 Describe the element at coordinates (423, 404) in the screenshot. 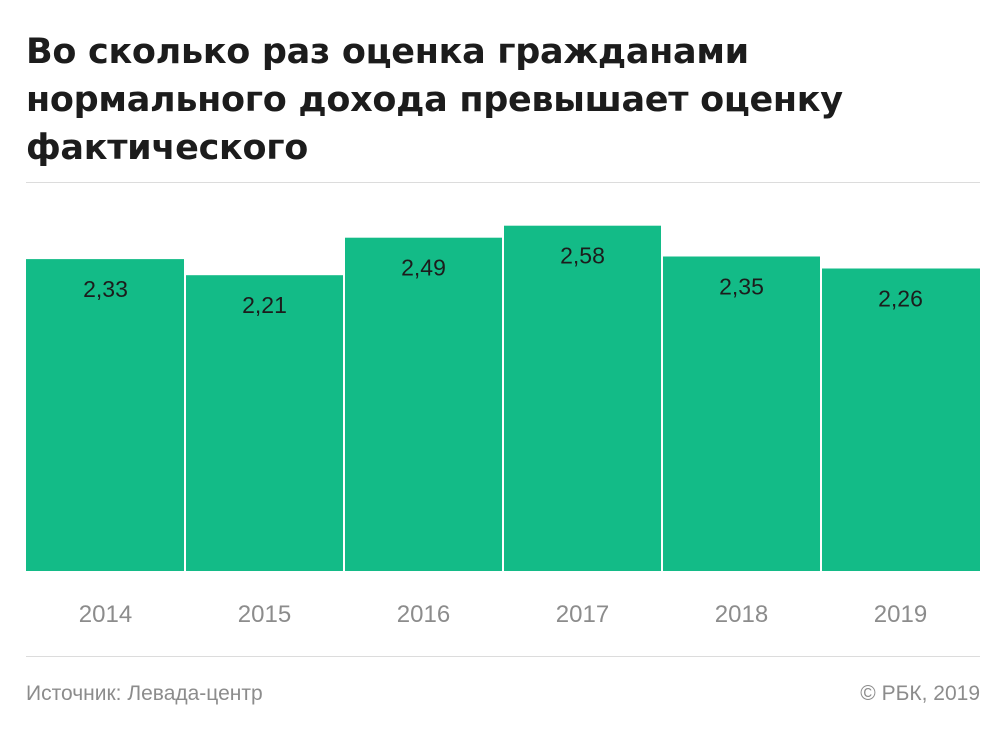

I see `bar-2016` at that location.